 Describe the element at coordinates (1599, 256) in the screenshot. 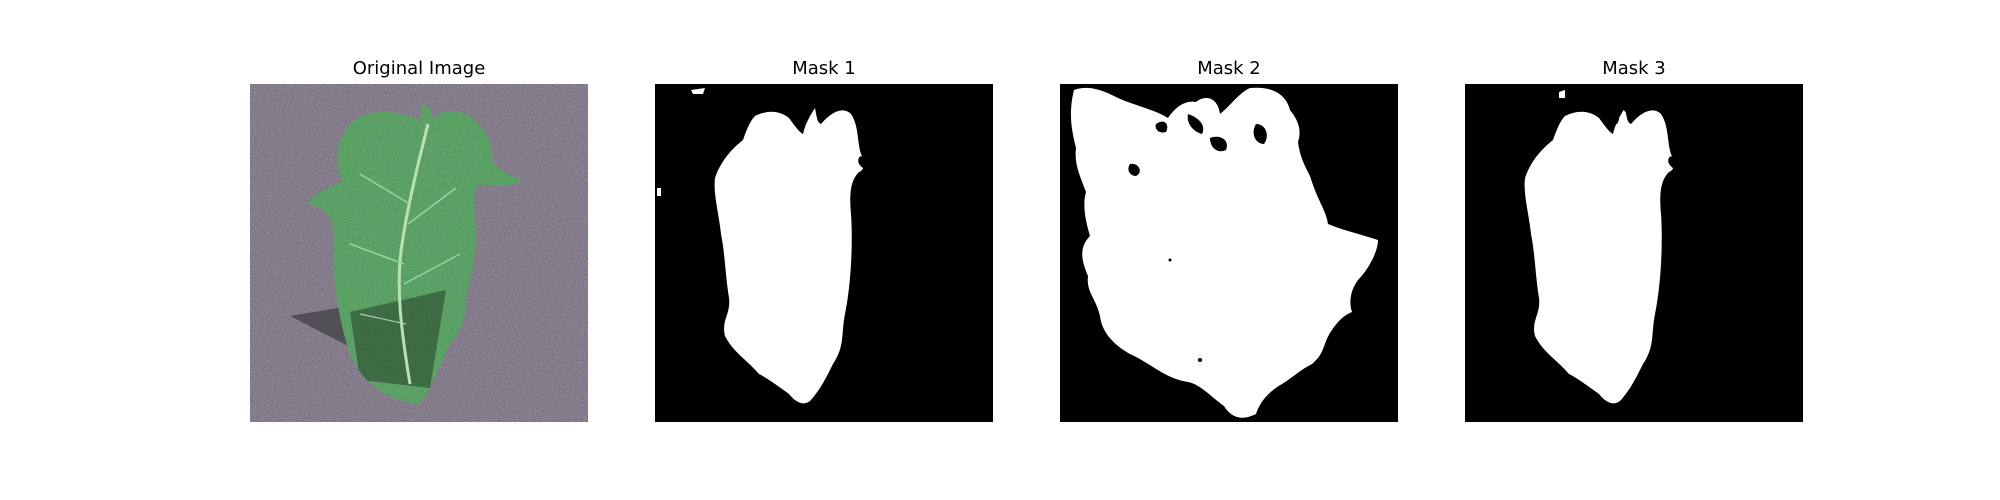

I see `mask-3-leaf-region` at that location.